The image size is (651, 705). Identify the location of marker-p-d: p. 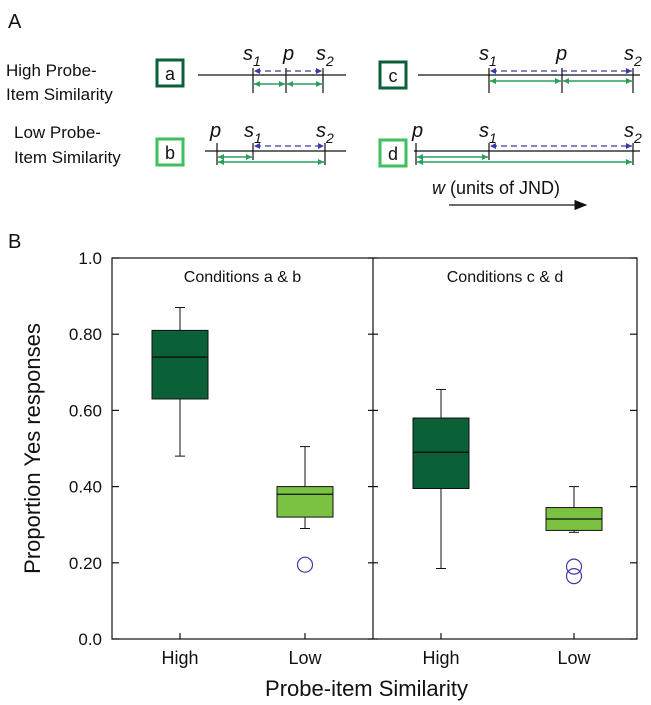
(417, 131).